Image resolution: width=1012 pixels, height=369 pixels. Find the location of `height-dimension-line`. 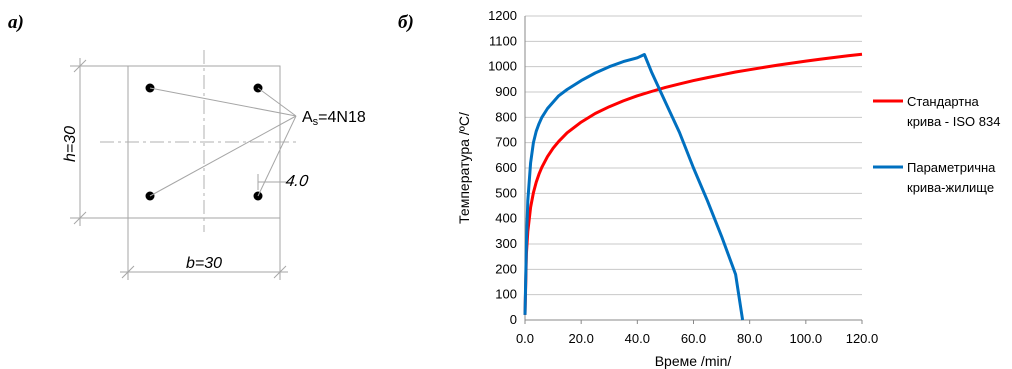

height-dimension-line is located at coordinates (99, 142).